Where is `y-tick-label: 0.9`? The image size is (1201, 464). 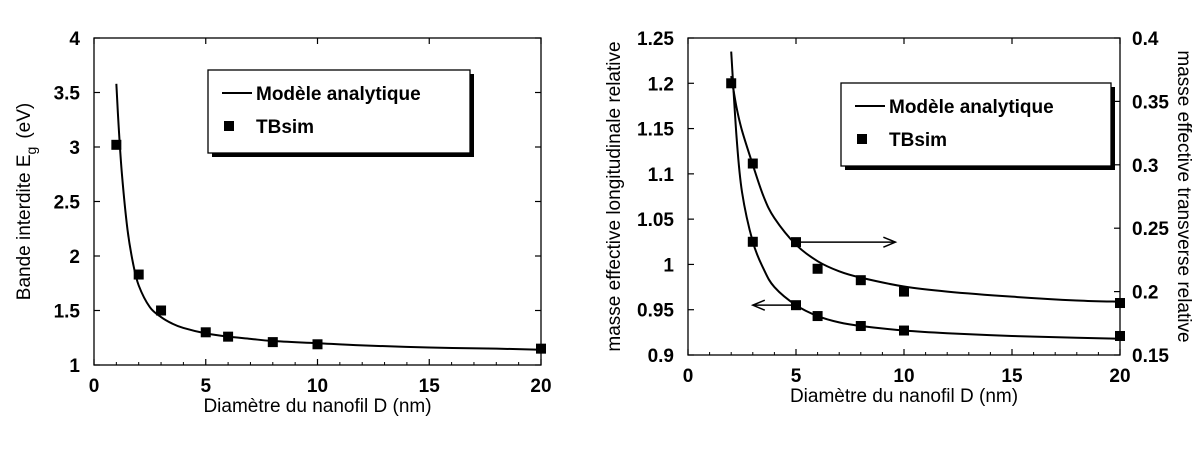
y-tick-label: 0.9 is located at coordinates (661, 356).